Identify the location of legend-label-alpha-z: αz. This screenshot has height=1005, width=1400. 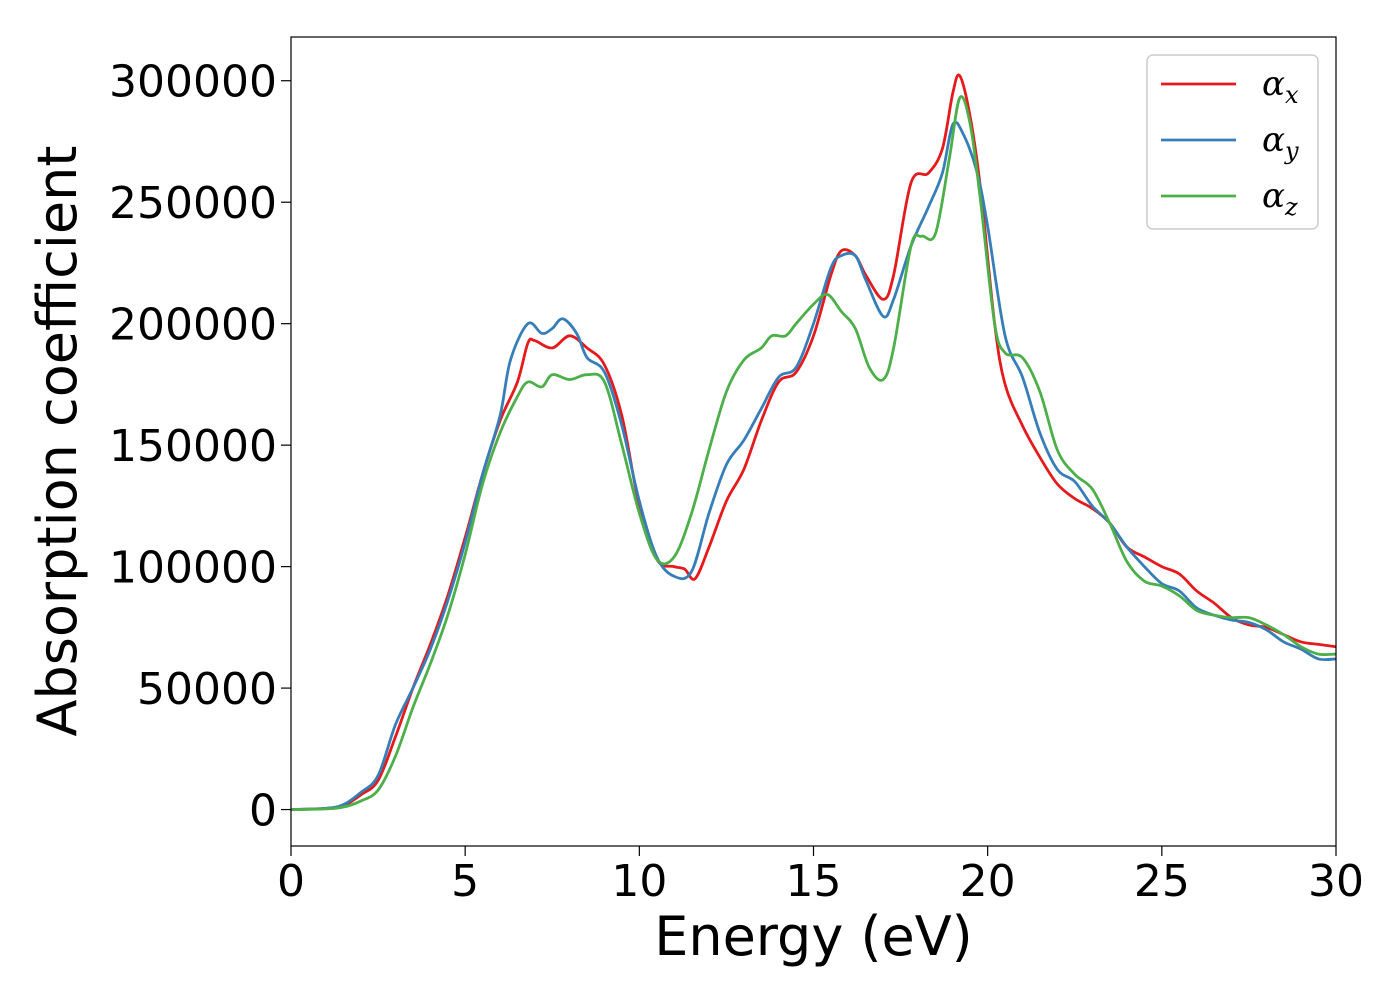
(1280, 198).